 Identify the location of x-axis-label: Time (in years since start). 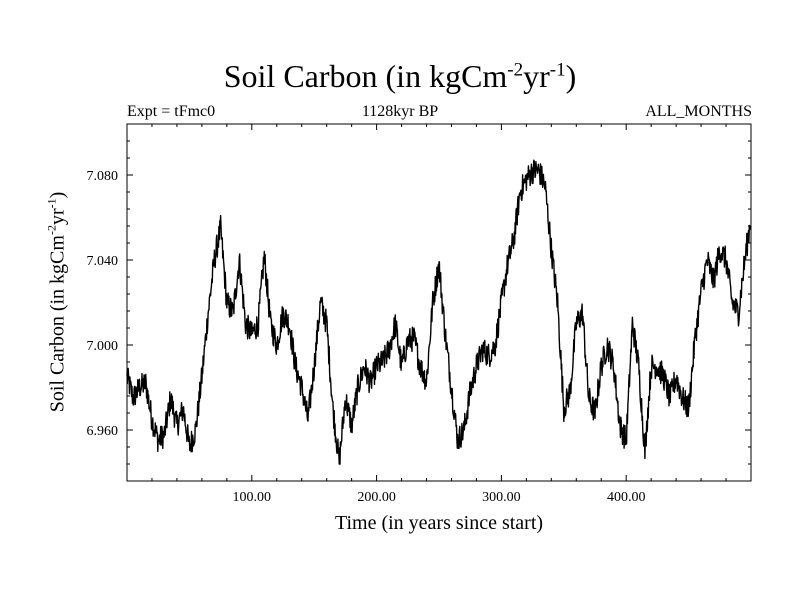
(439, 523).